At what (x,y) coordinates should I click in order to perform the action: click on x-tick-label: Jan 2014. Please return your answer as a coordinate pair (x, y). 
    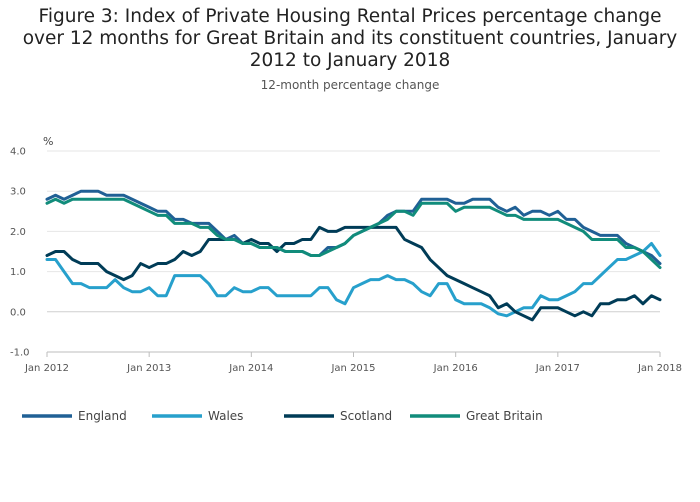
    Looking at the image, I should click on (250, 368).